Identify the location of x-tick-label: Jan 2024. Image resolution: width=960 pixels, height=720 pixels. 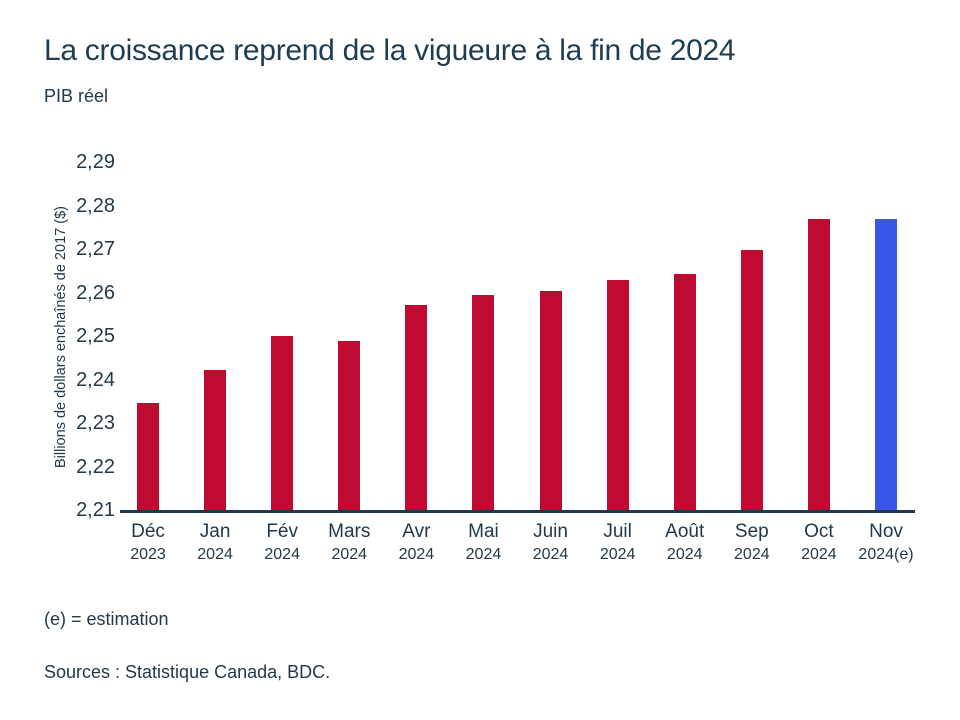
(215, 543).